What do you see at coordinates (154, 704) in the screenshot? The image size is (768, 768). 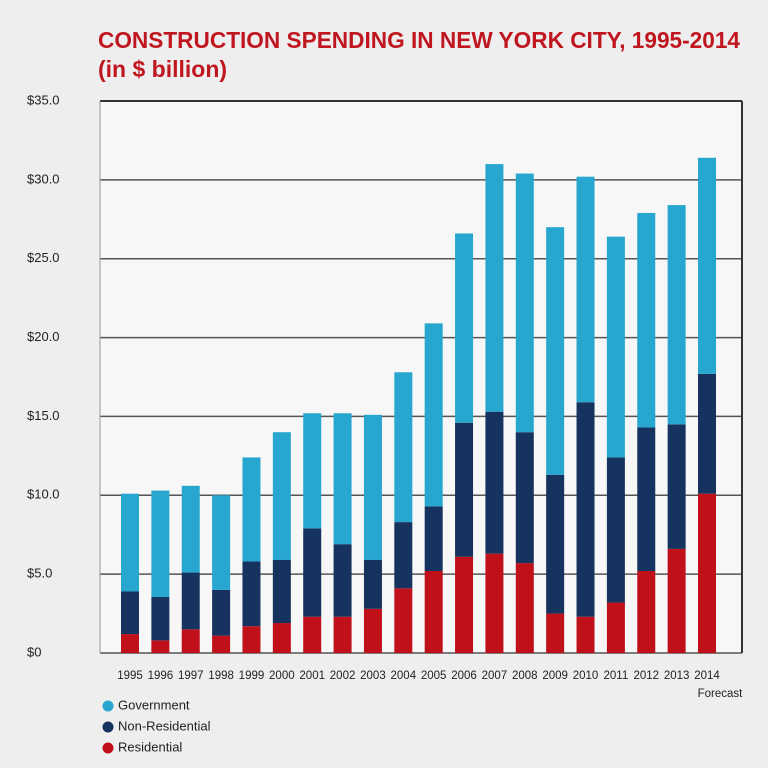 I see `legend-label: Government` at bounding box center [154, 704].